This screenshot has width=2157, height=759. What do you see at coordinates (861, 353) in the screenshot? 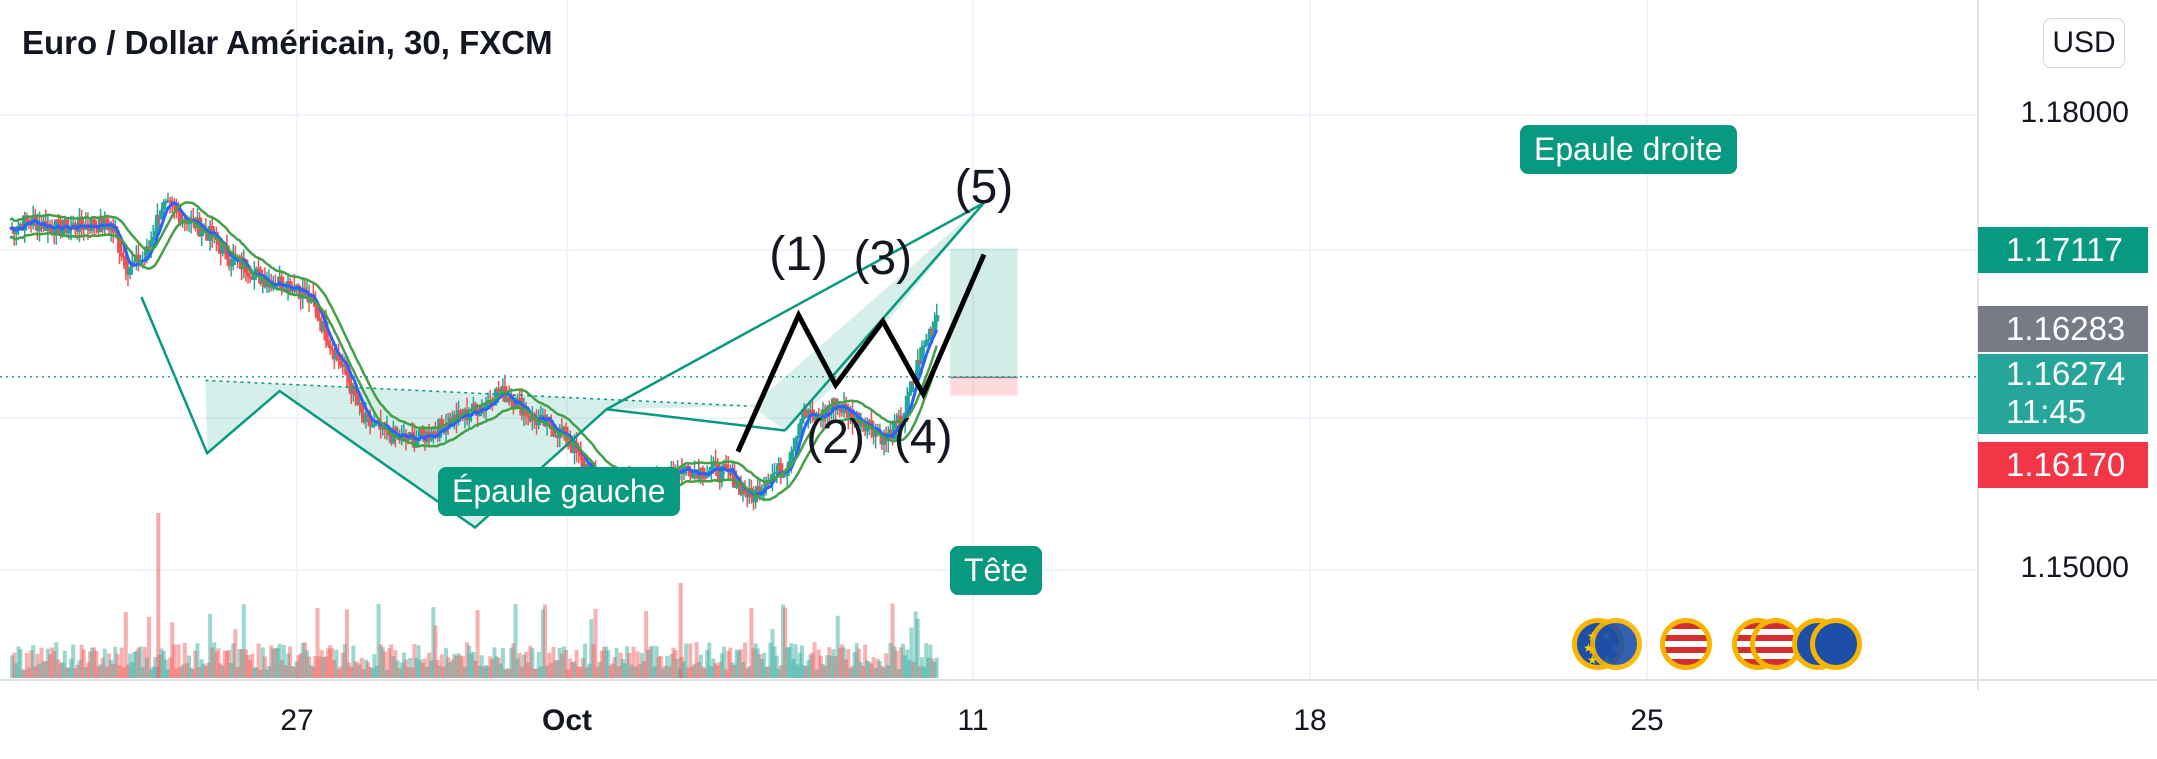
I see `elliott-wave-path` at bounding box center [861, 353].